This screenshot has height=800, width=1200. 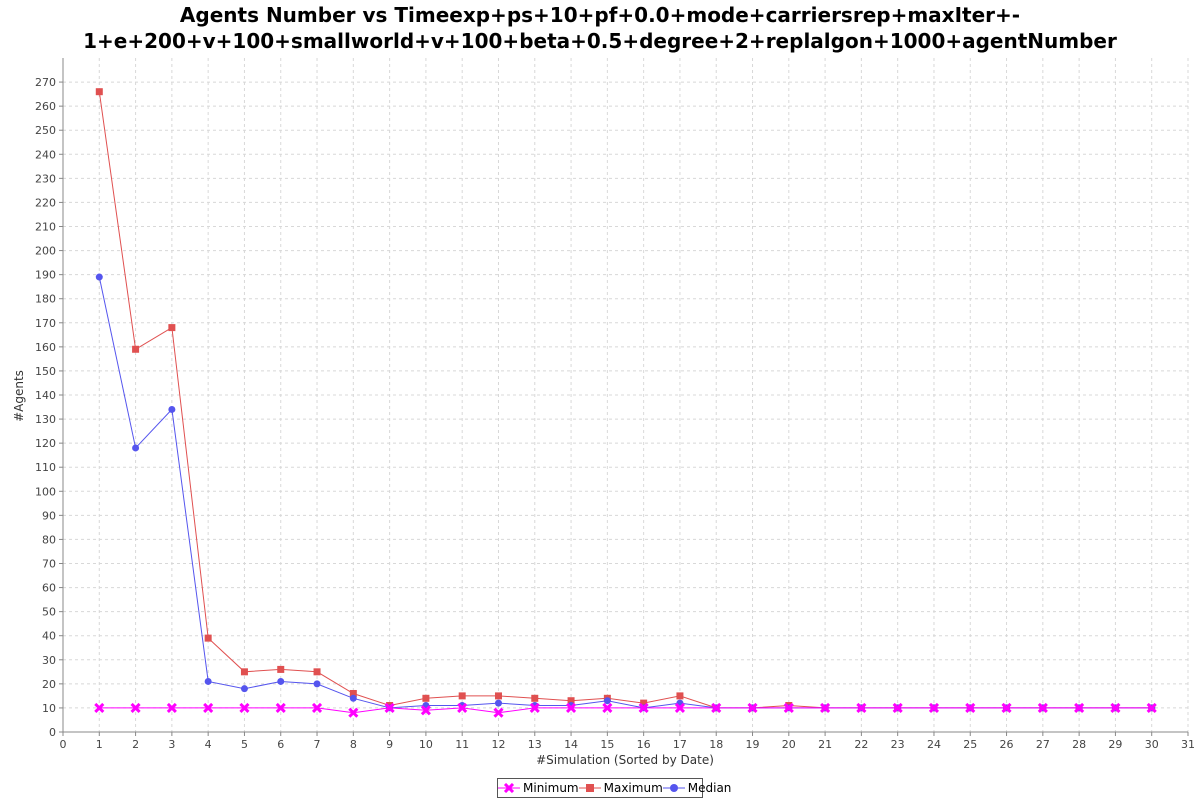 What do you see at coordinates (135, 744) in the screenshot?
I see `x-tick-label: 2` at bounding box center [135, 744].